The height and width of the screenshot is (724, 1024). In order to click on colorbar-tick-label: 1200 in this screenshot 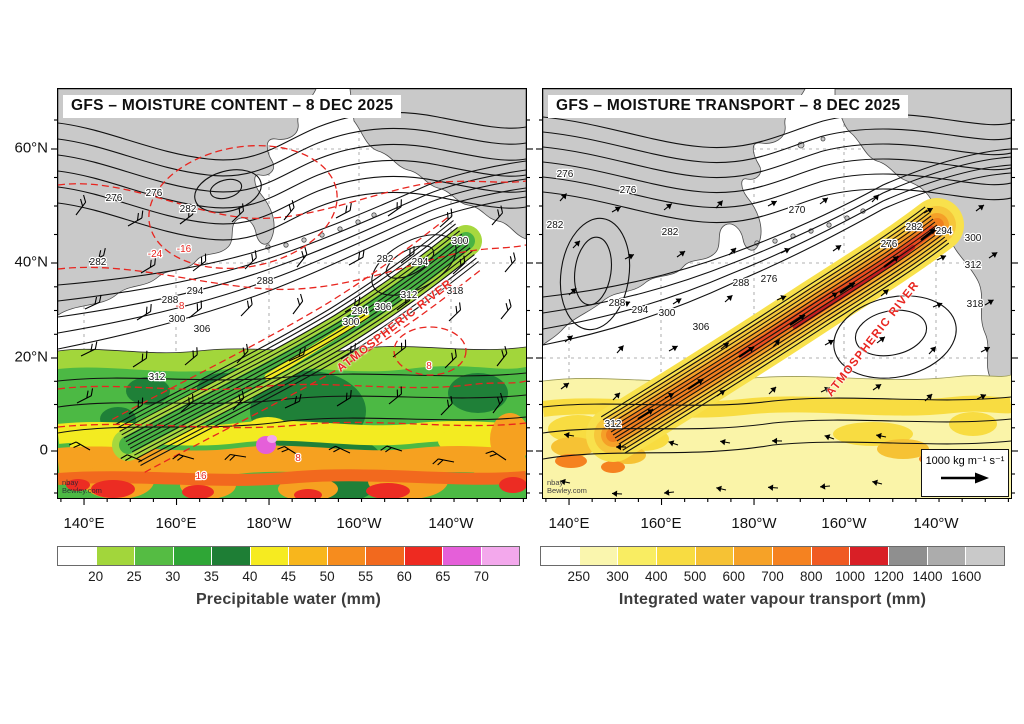, I will do `click(888, 576)`.